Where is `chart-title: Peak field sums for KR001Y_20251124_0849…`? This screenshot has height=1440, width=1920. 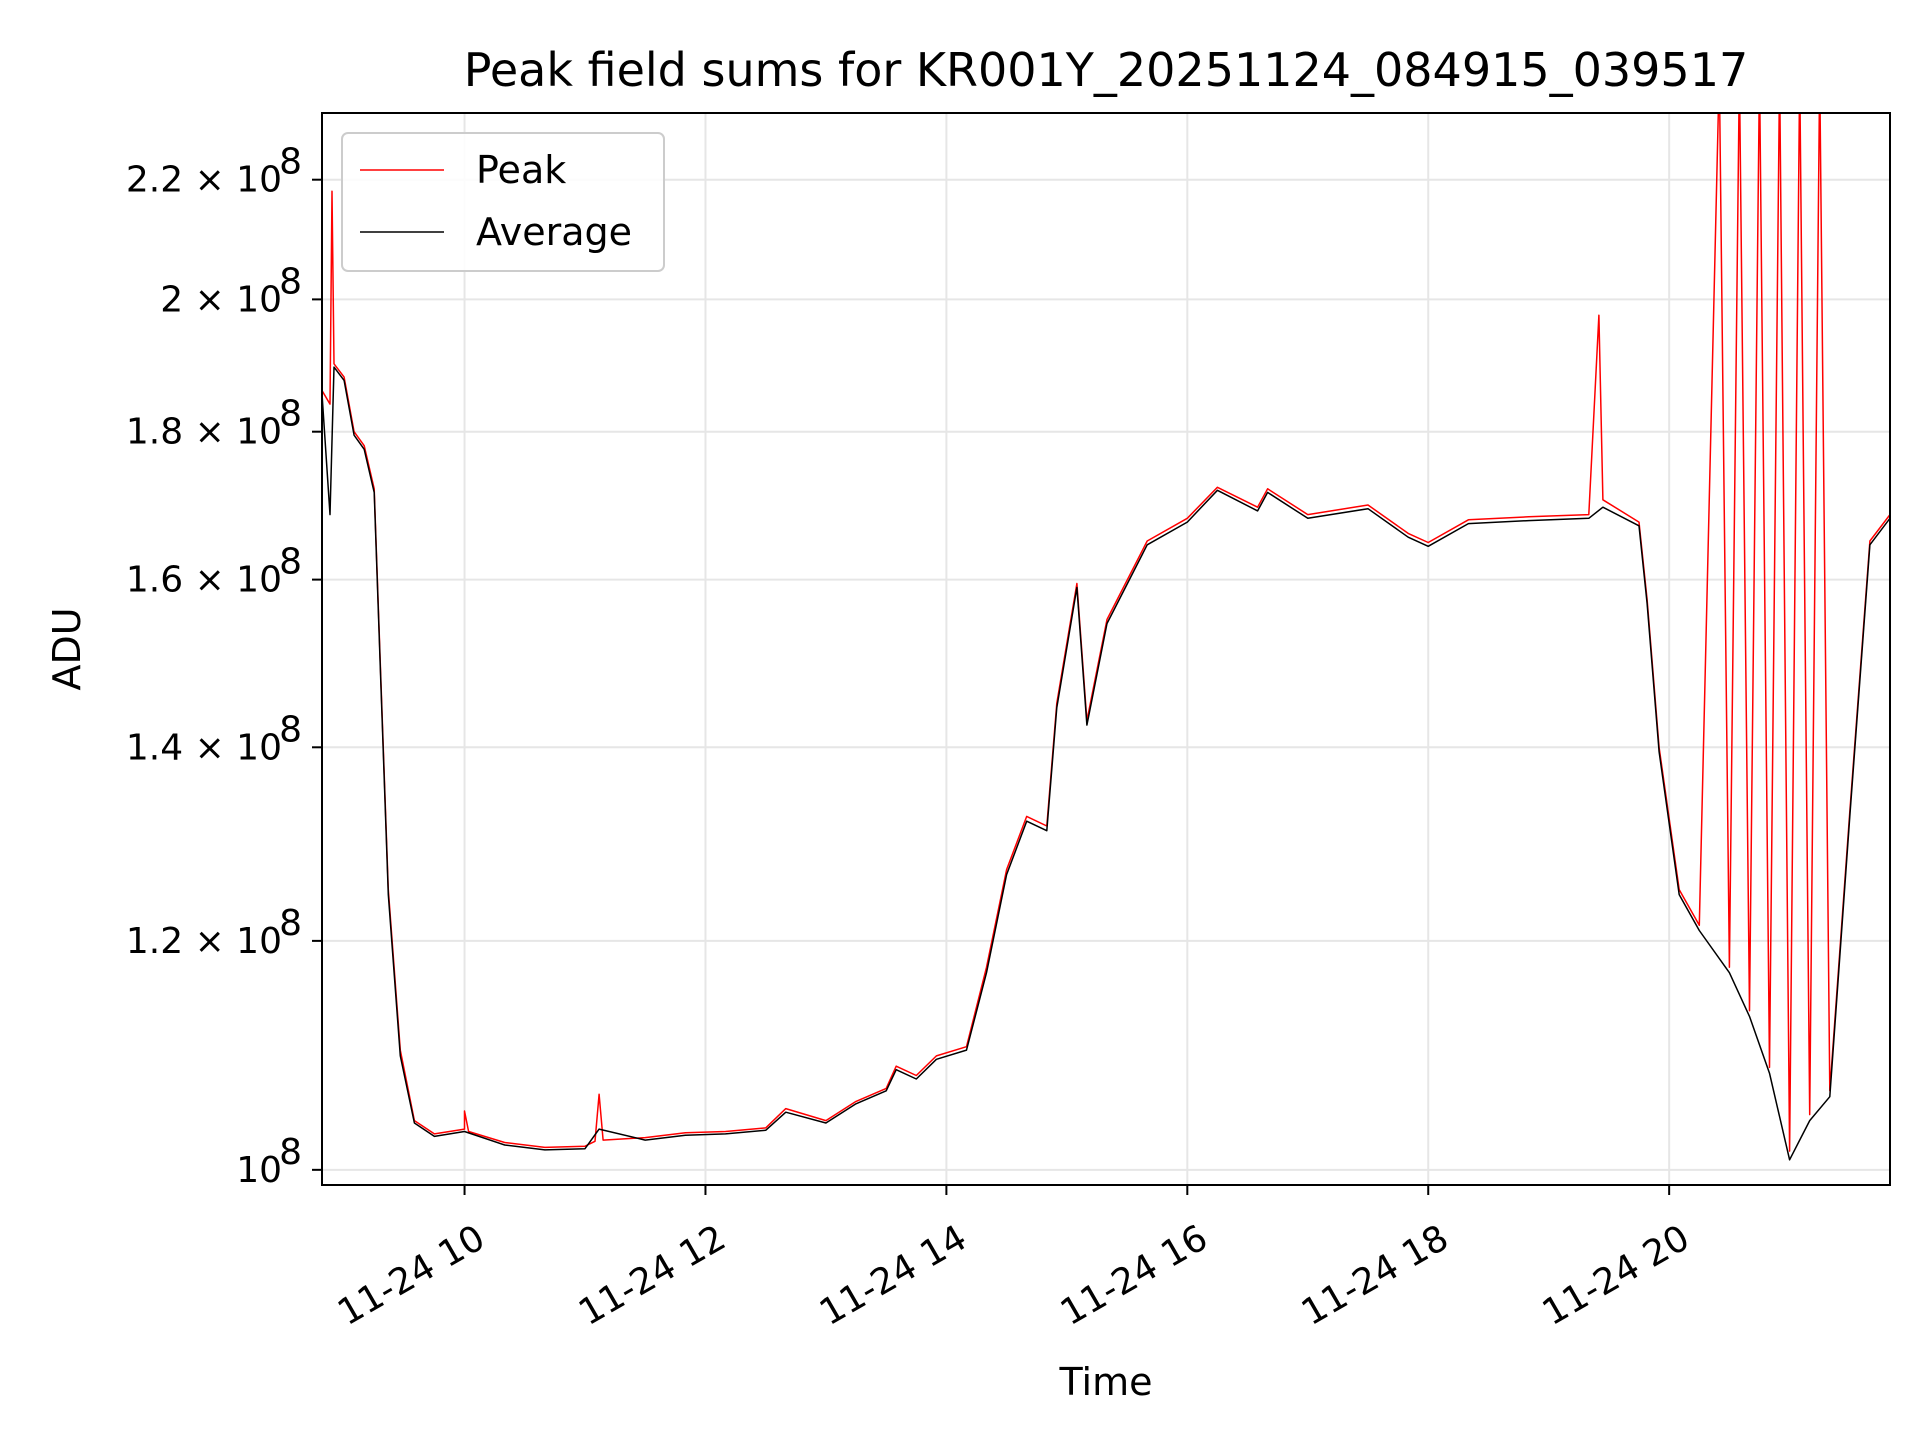
chart-title: Peak field sums for KR001Y_20251124_0849… is located at coordinates (1106, 70).